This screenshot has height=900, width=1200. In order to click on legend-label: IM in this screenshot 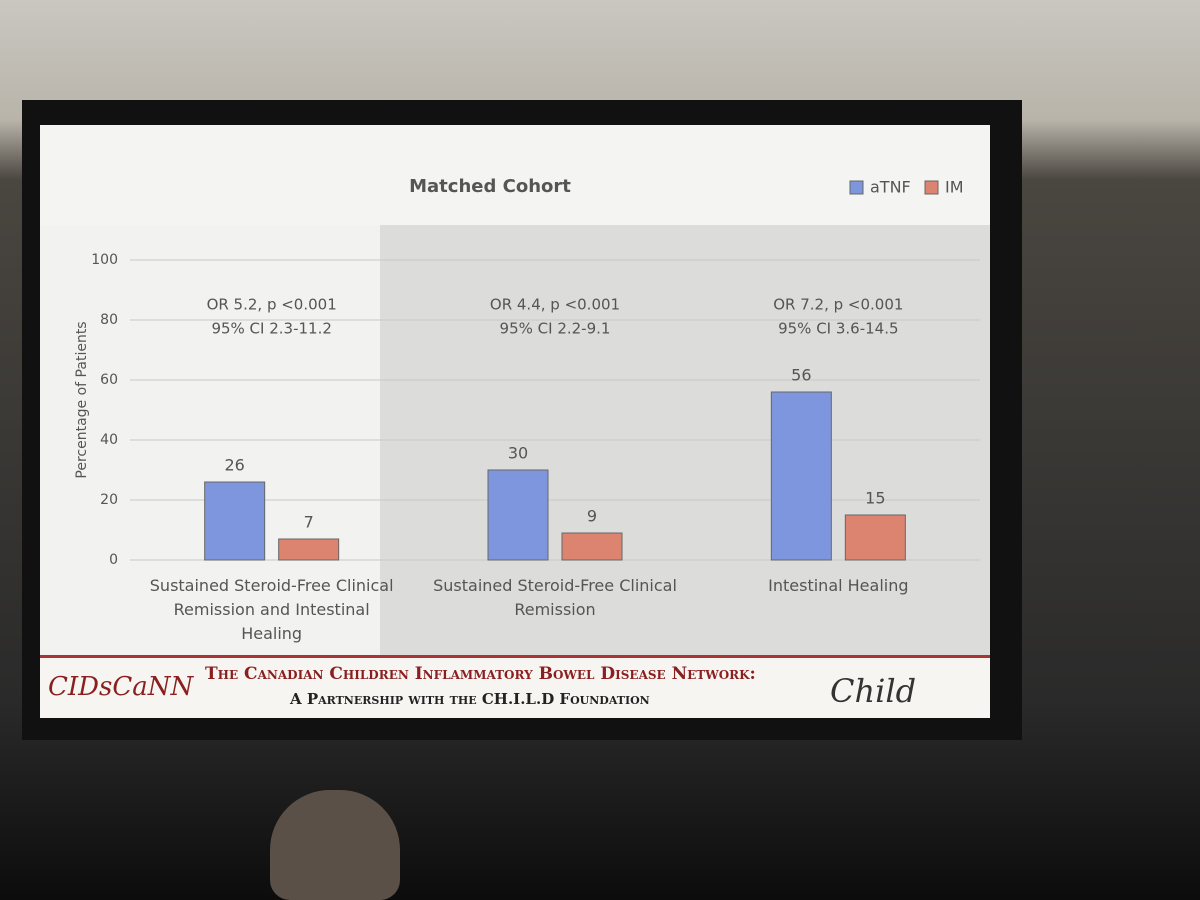, I will do `click(954, 187)`.